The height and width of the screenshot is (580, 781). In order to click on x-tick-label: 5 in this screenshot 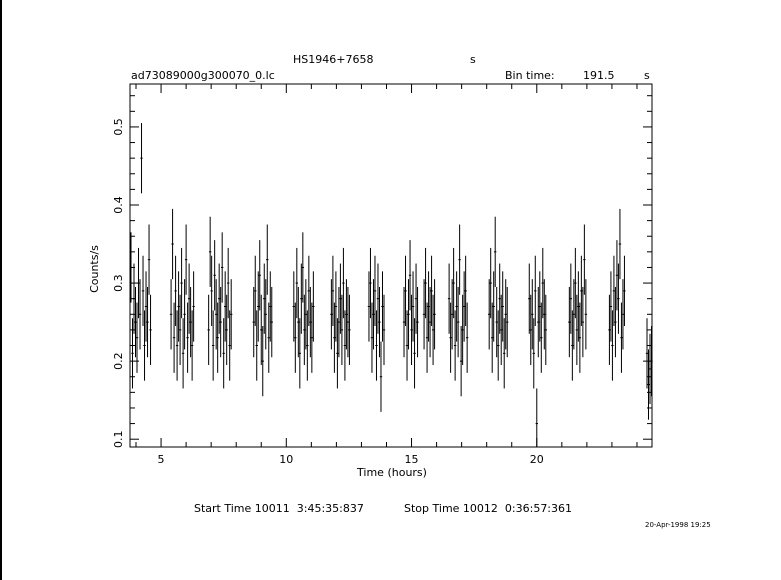, I will do `click(161, 459)`.